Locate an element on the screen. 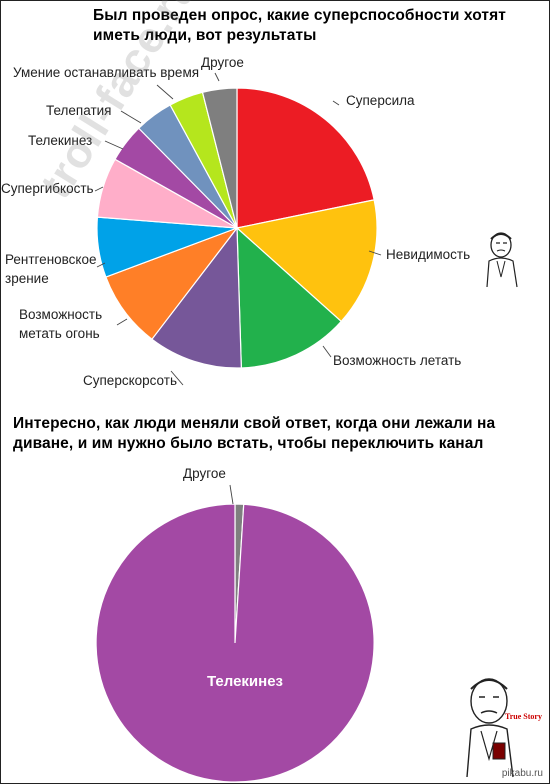  pie1-slice-возможность-летать is located at coordinates (289, 297).